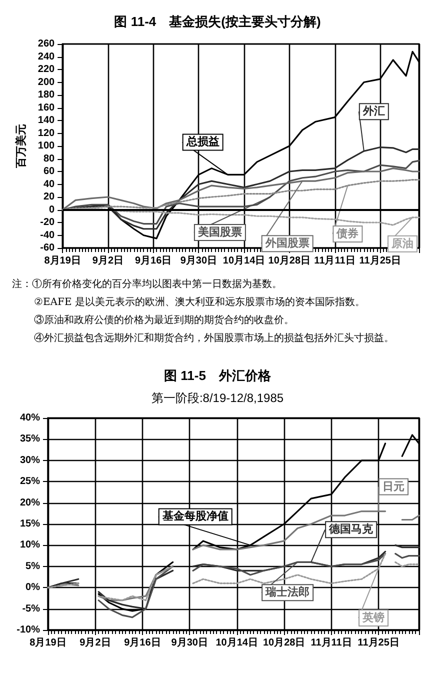  What do you see at coordinates (28, 630) in the screenshot?
I see `y-tick-label: -10%` at bounding box center [28, 630].